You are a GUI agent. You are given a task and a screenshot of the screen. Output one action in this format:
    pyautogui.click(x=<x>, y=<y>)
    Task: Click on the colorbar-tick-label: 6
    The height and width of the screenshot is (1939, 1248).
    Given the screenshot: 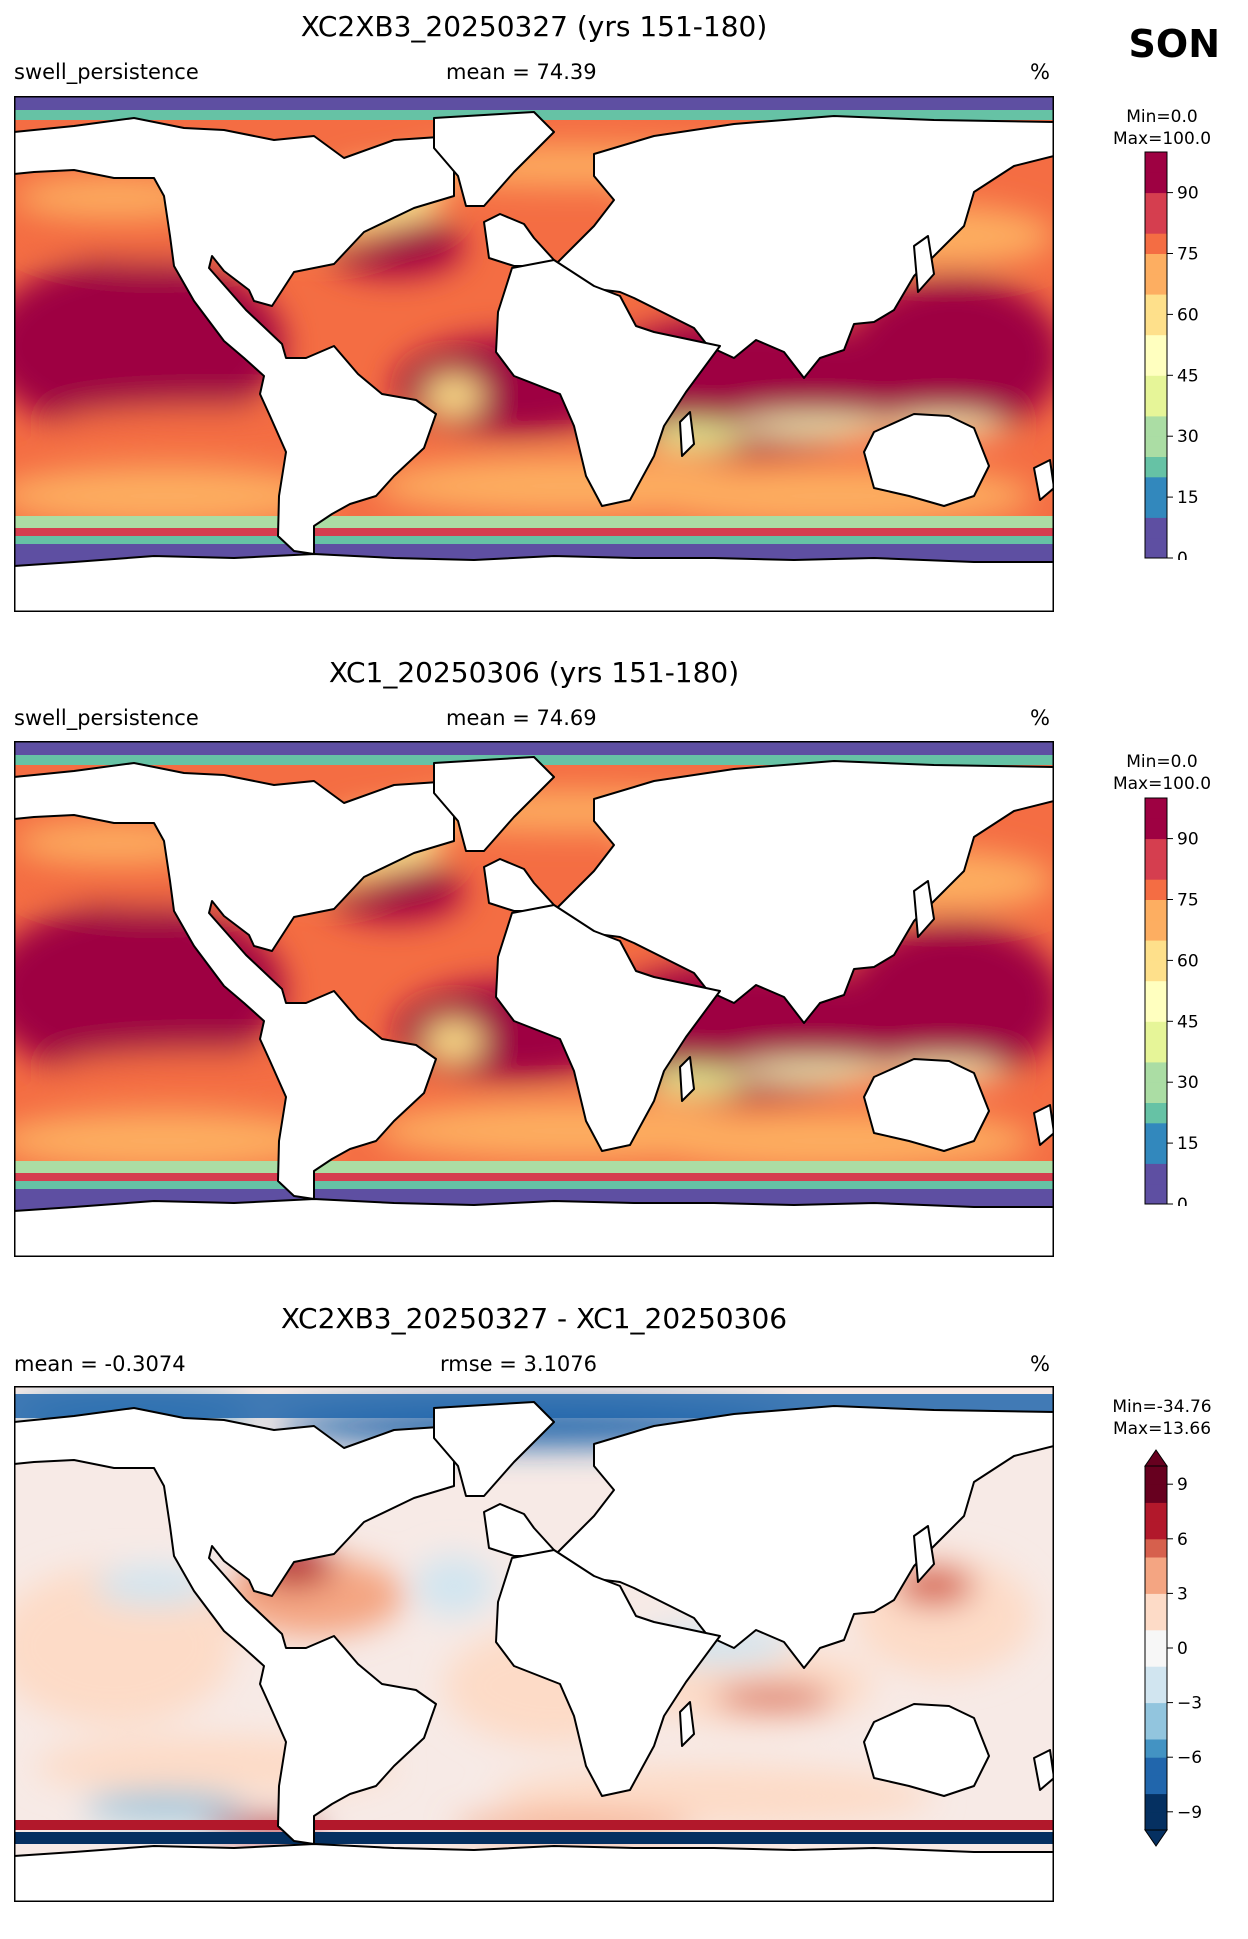 What is the action you would take?
    pyautogui.click(x=1182, y=1540)
    